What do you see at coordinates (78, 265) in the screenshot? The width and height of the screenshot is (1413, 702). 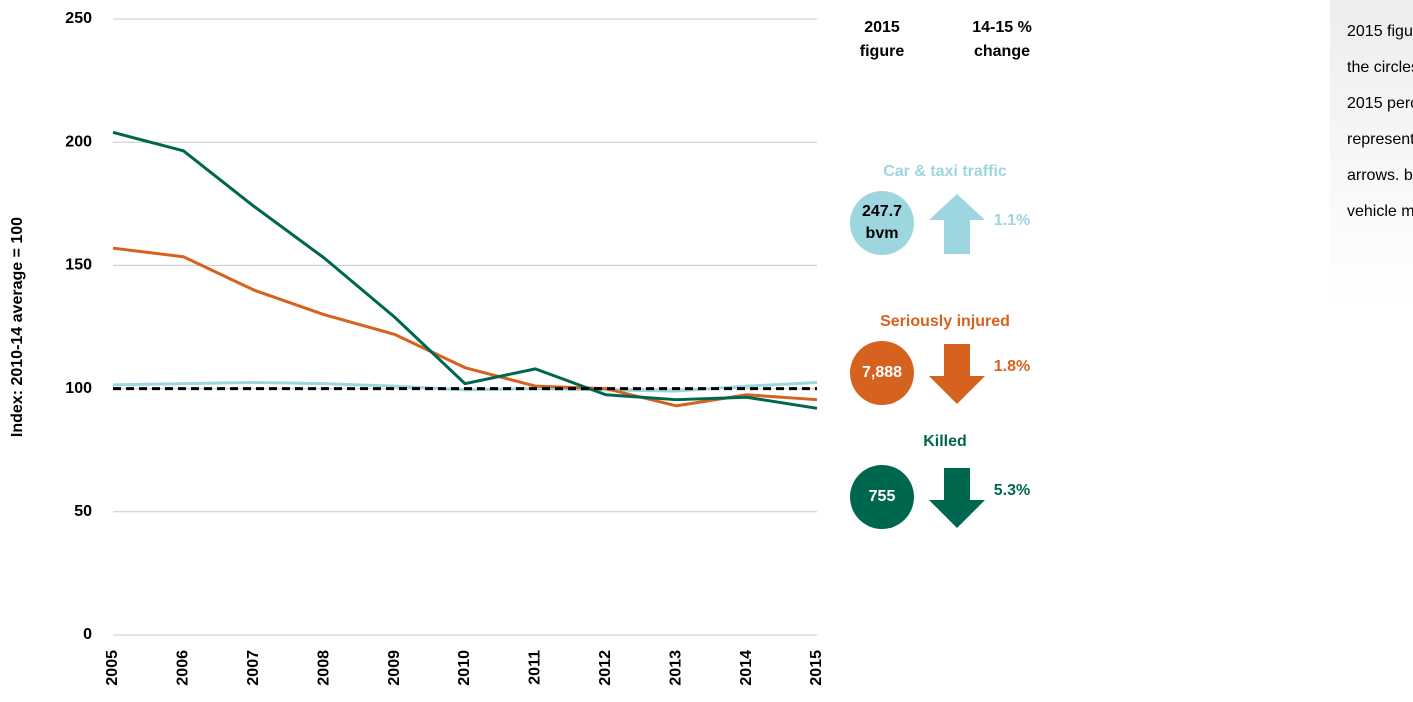 I see `y-tick-label: 150` at bounding box center [78, 265].